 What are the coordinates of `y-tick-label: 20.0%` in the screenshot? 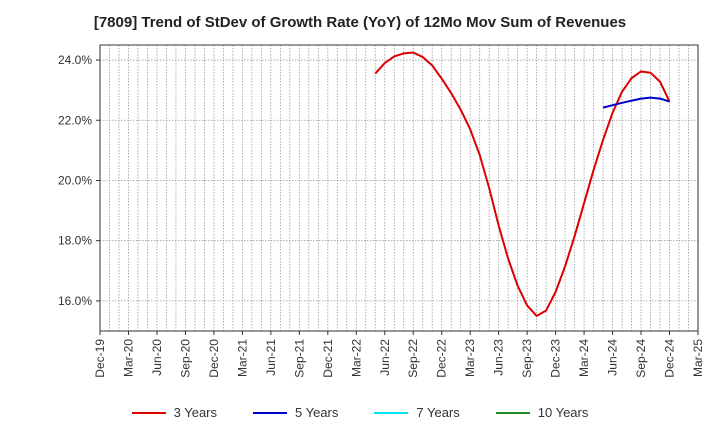 It's located at (75, 180).